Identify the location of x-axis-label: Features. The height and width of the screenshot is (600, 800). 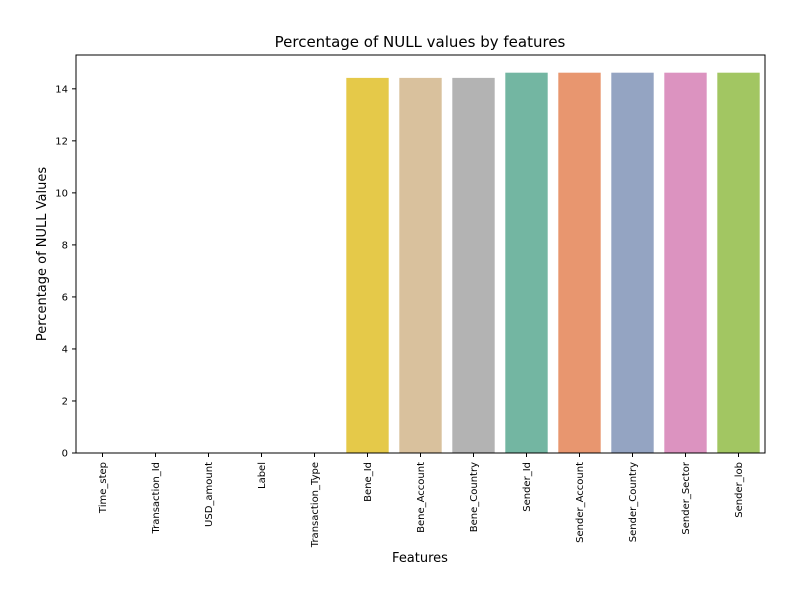
(420, 558).